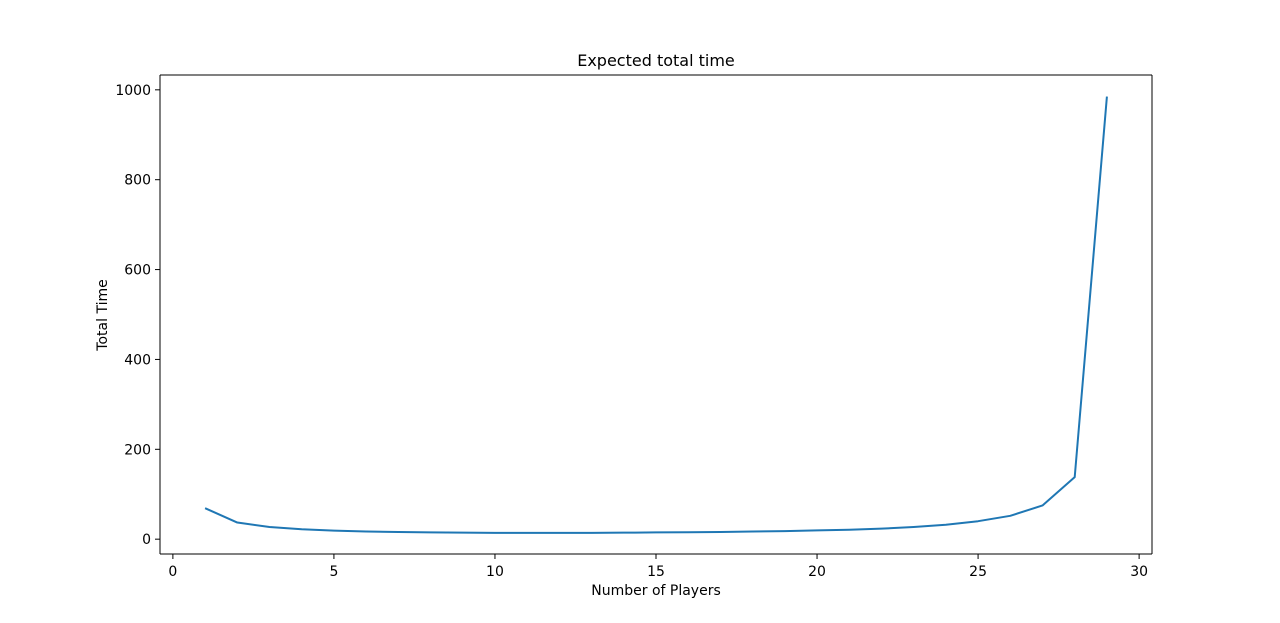 The height and width of the screenshot is (623, 1280). I want to click on x-tick-label: 20, so click(817, 572).